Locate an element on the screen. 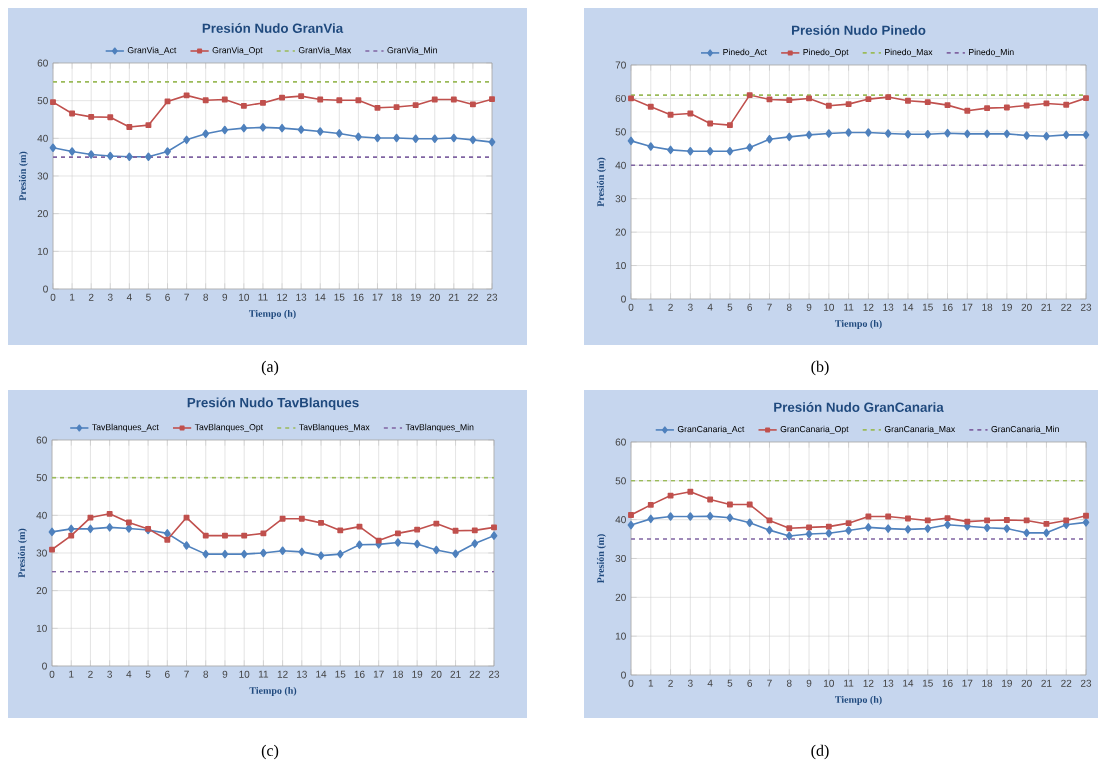  x-tick-label: 8 is located at coordinates (789, 307).